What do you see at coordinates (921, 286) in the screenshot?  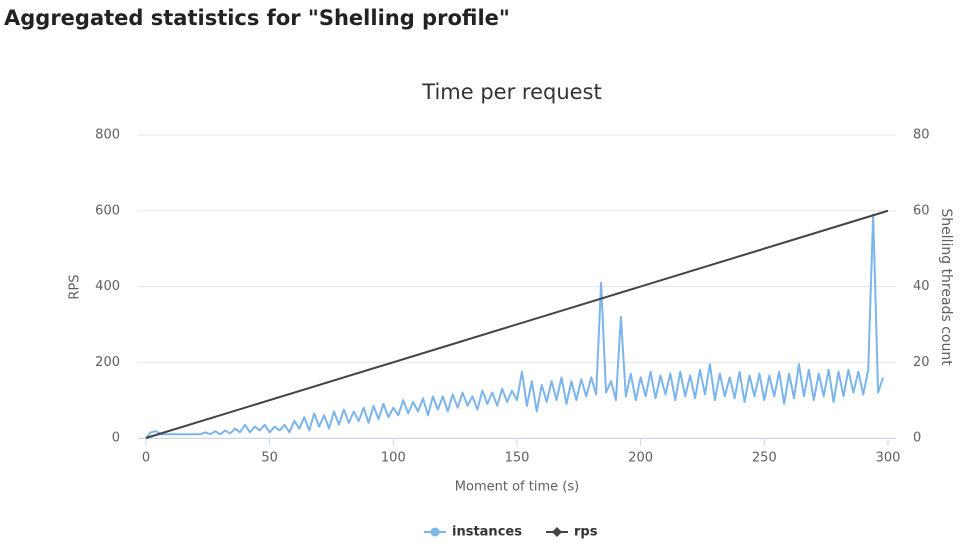 I see `y2-tick-label: 40` at bounding box center [921, 286].